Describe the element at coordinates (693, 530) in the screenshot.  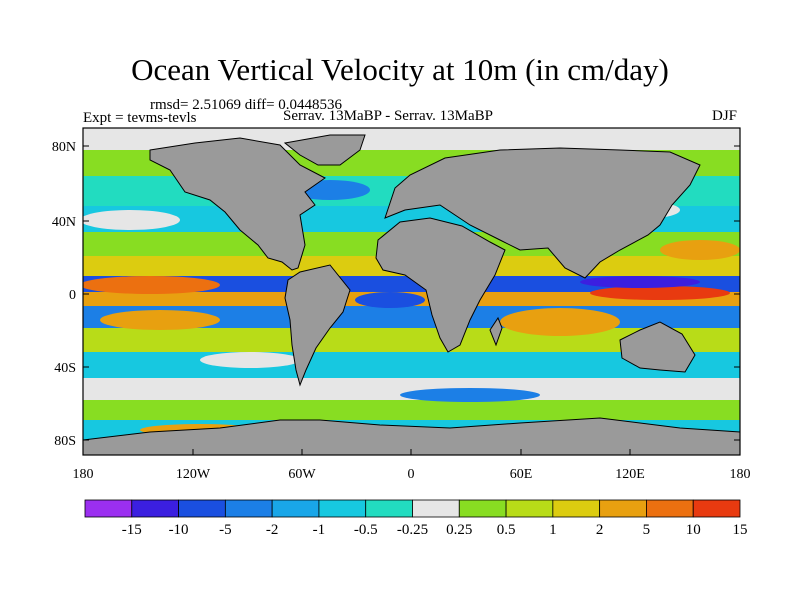
I see `colorbar-label: 10` at that location.